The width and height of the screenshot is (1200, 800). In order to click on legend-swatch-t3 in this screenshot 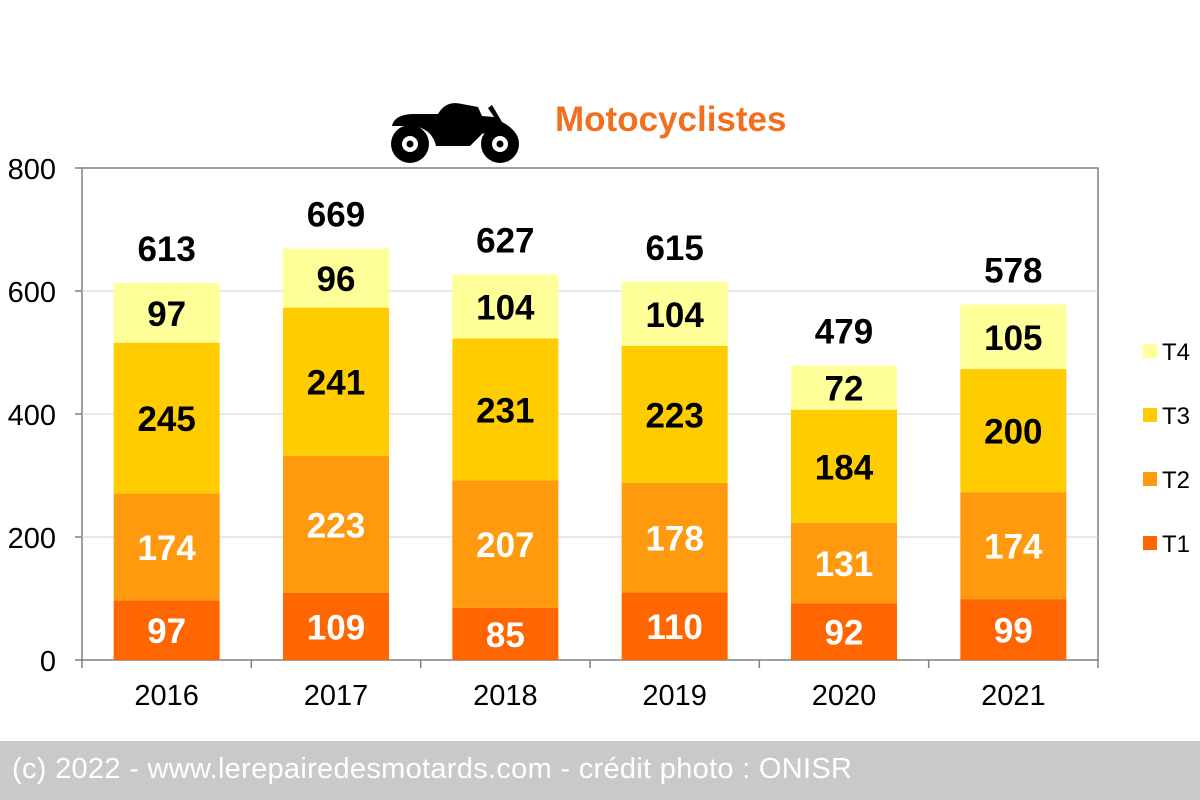, I will do `click(1150, 415)`.